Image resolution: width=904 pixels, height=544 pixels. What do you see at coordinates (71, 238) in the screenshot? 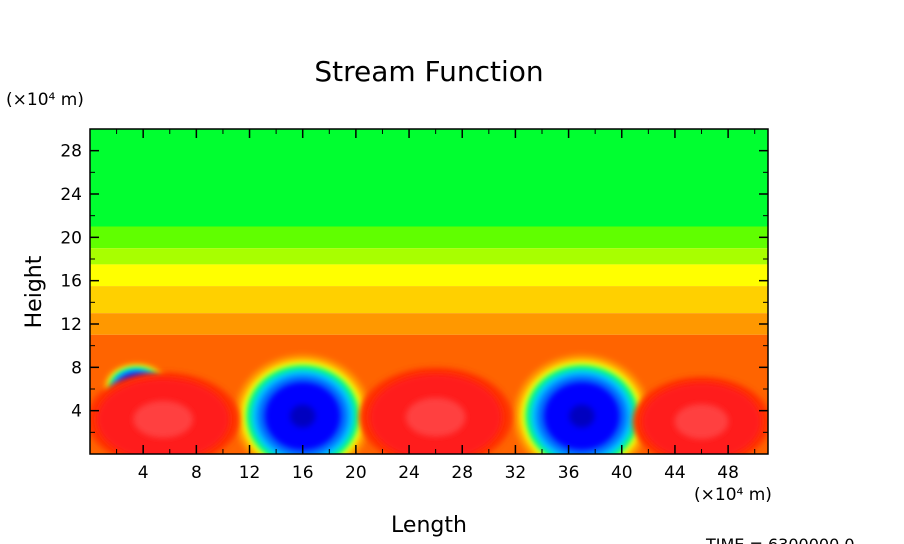
I see `y-tick-label: 20` at bounding box center [71, 238].